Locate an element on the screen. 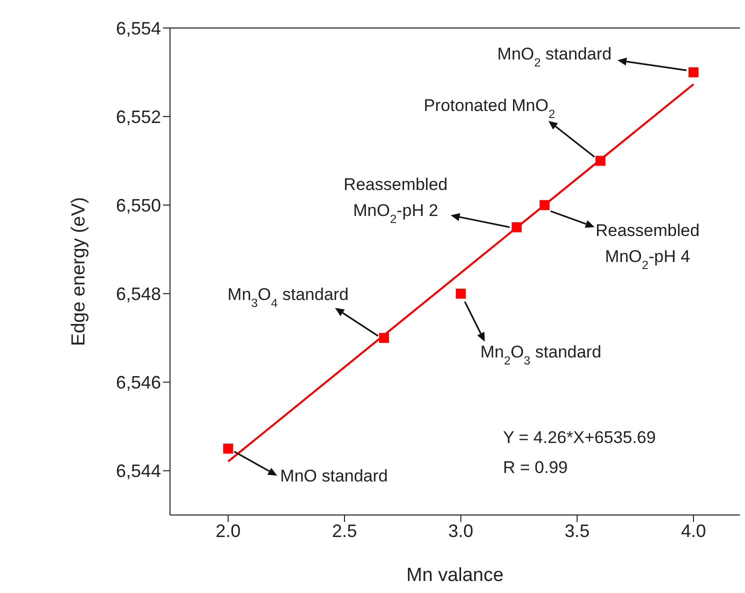  annotation: Mn$_{2}$O$_{3}$ standard is located at coordinates (541, 355).